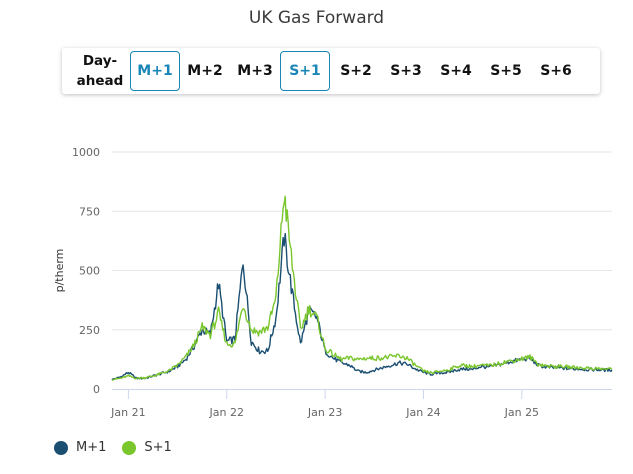 The width and height of the screenshot is (633, 474). What do you see at coordinates (155, 71) in the screenshot?
I see `tab-m1: M+1` at bounding box center [155, 71].